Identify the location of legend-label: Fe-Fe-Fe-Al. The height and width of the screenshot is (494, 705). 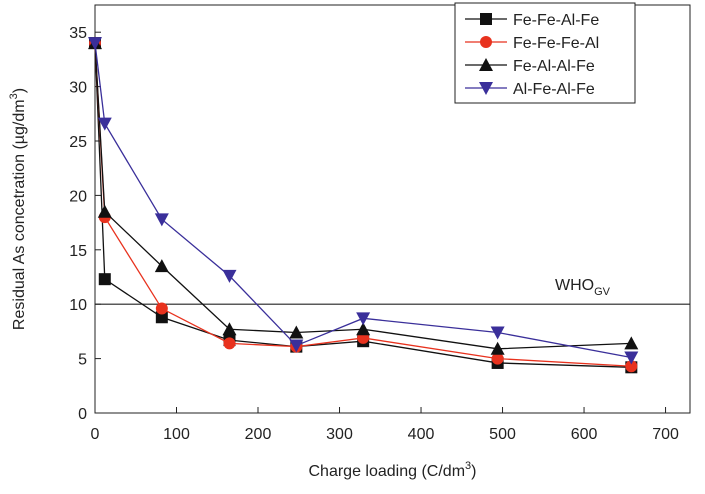
(556, 43).